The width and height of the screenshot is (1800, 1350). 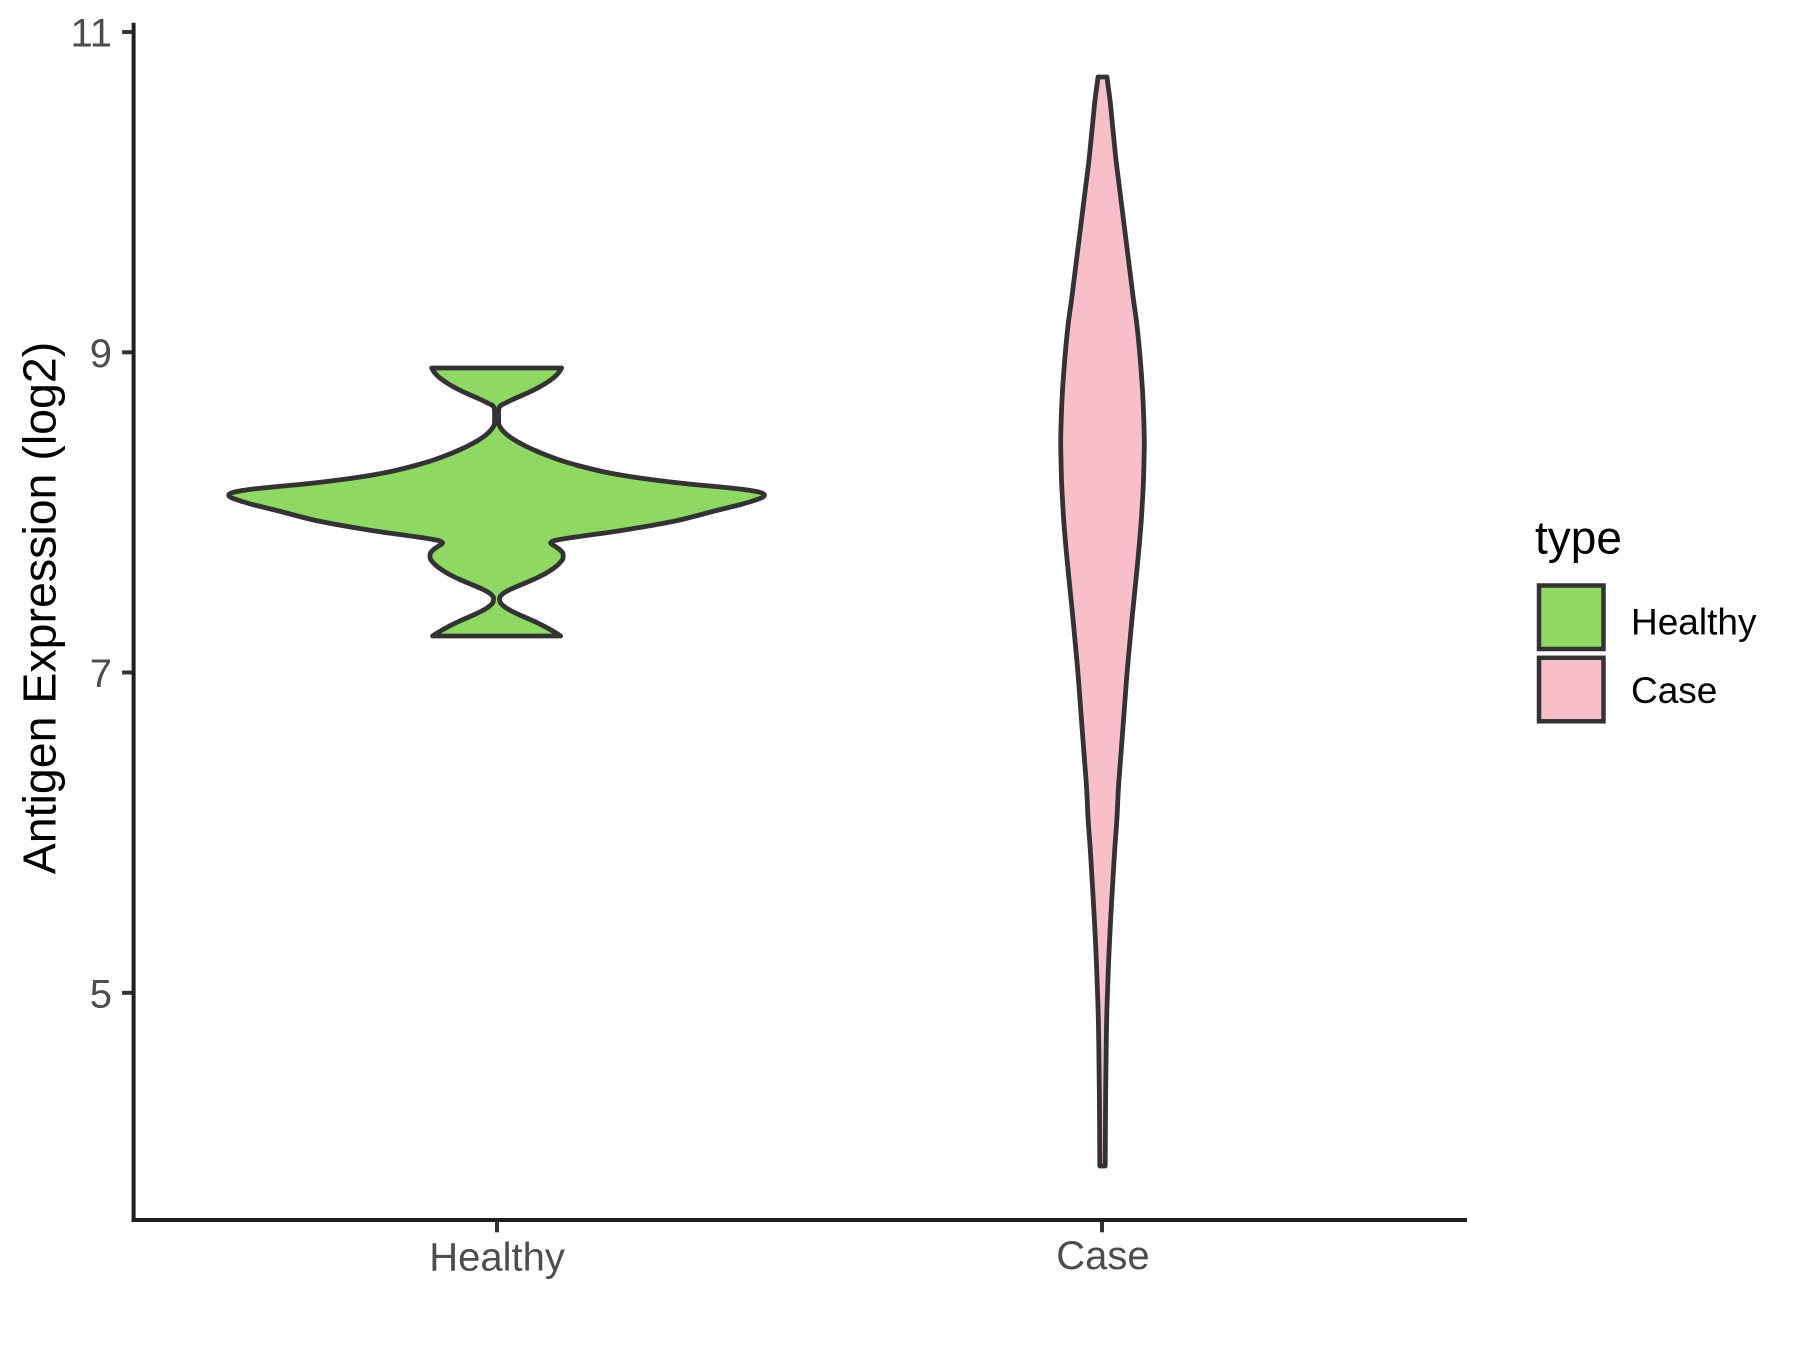 I want to click on svg-text: 9, so click(x=101, y=354).